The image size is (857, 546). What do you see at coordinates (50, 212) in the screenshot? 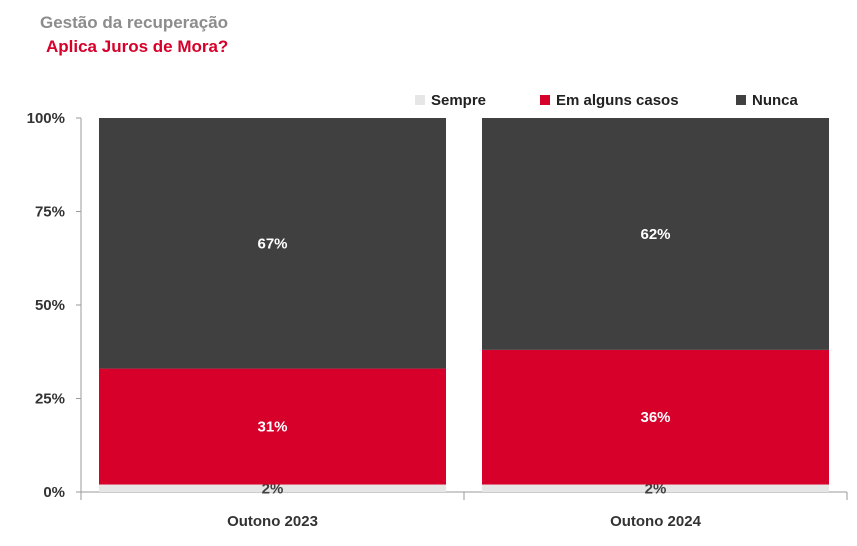
I see `y-tick-label: 75%` at bounding box center [50, 212].